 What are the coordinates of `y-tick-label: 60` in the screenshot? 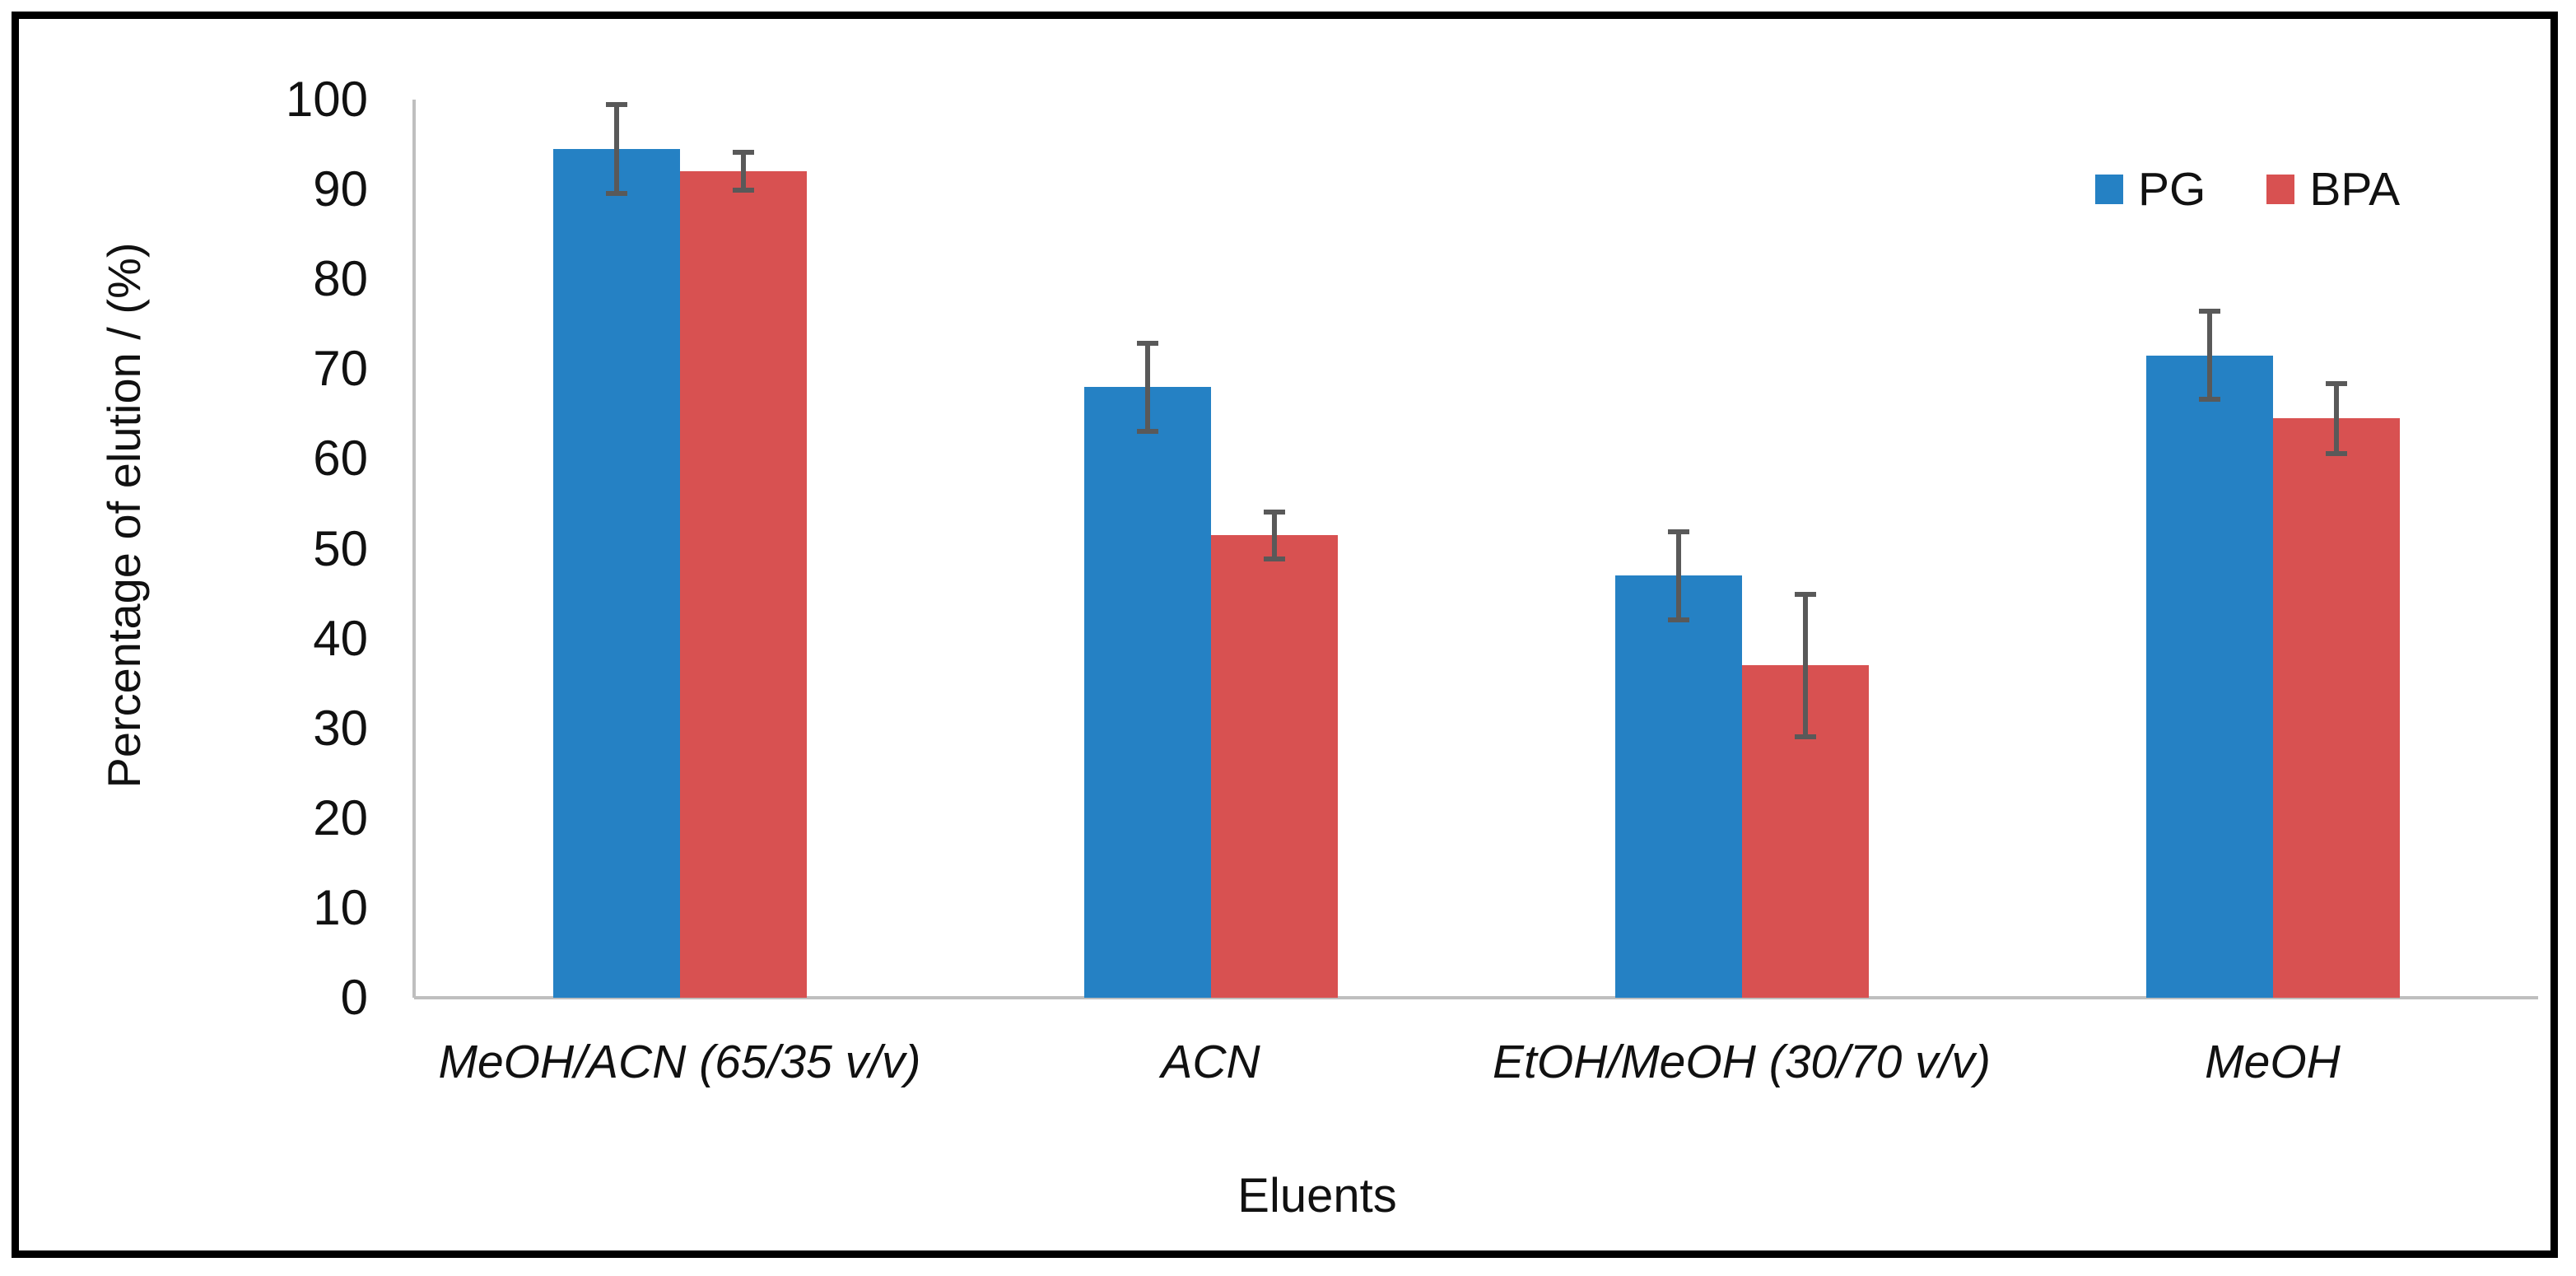 It's located at (340, 459).